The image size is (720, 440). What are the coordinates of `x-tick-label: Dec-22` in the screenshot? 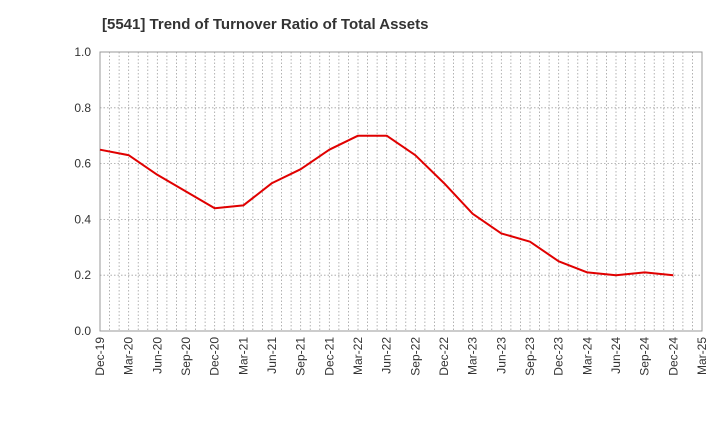 It's located at (444, 356).